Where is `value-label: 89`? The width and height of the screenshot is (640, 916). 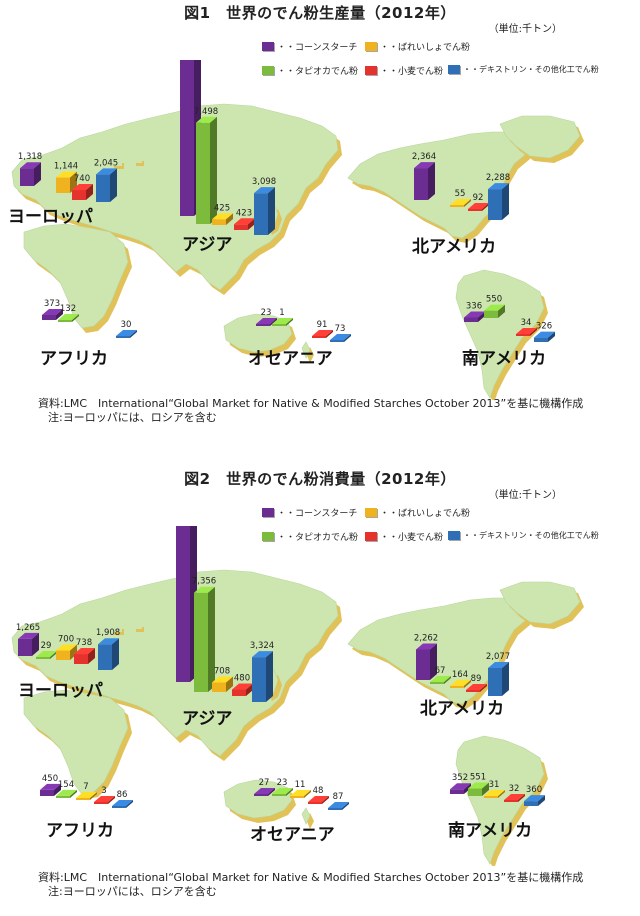
value-label: 89 is located at coordinates (476, 679).